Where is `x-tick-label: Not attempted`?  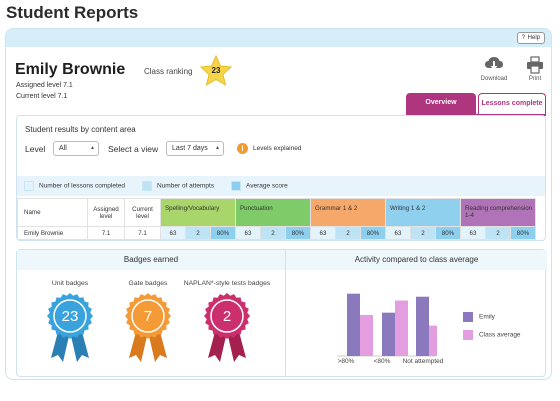
x-tick-label: Not attempted is located at coordinates (423, 361).